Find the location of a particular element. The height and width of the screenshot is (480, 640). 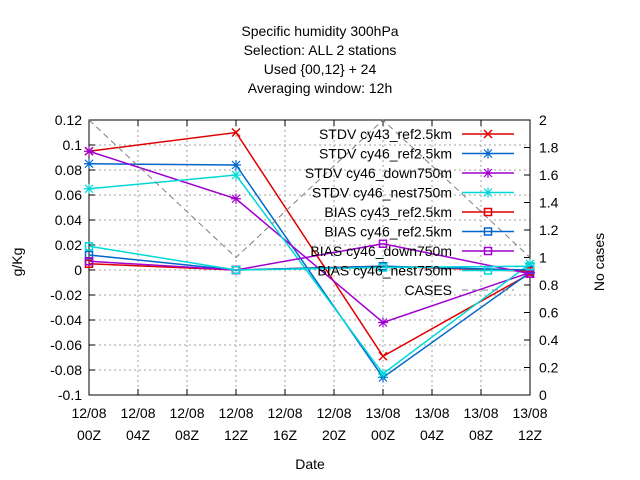

chart-title-line: Specific humidity 300hPa is located at coordinates (319, 31).